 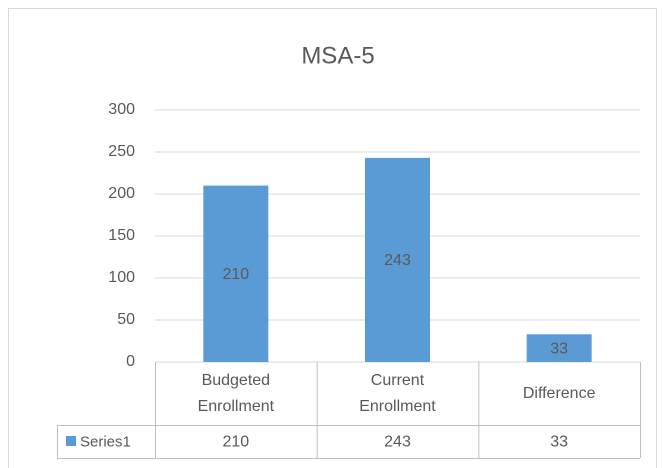 What do you see at coordinates (397, 442) in the screenshot?
I see `table-value: 243` at bounding box center [397, 442].